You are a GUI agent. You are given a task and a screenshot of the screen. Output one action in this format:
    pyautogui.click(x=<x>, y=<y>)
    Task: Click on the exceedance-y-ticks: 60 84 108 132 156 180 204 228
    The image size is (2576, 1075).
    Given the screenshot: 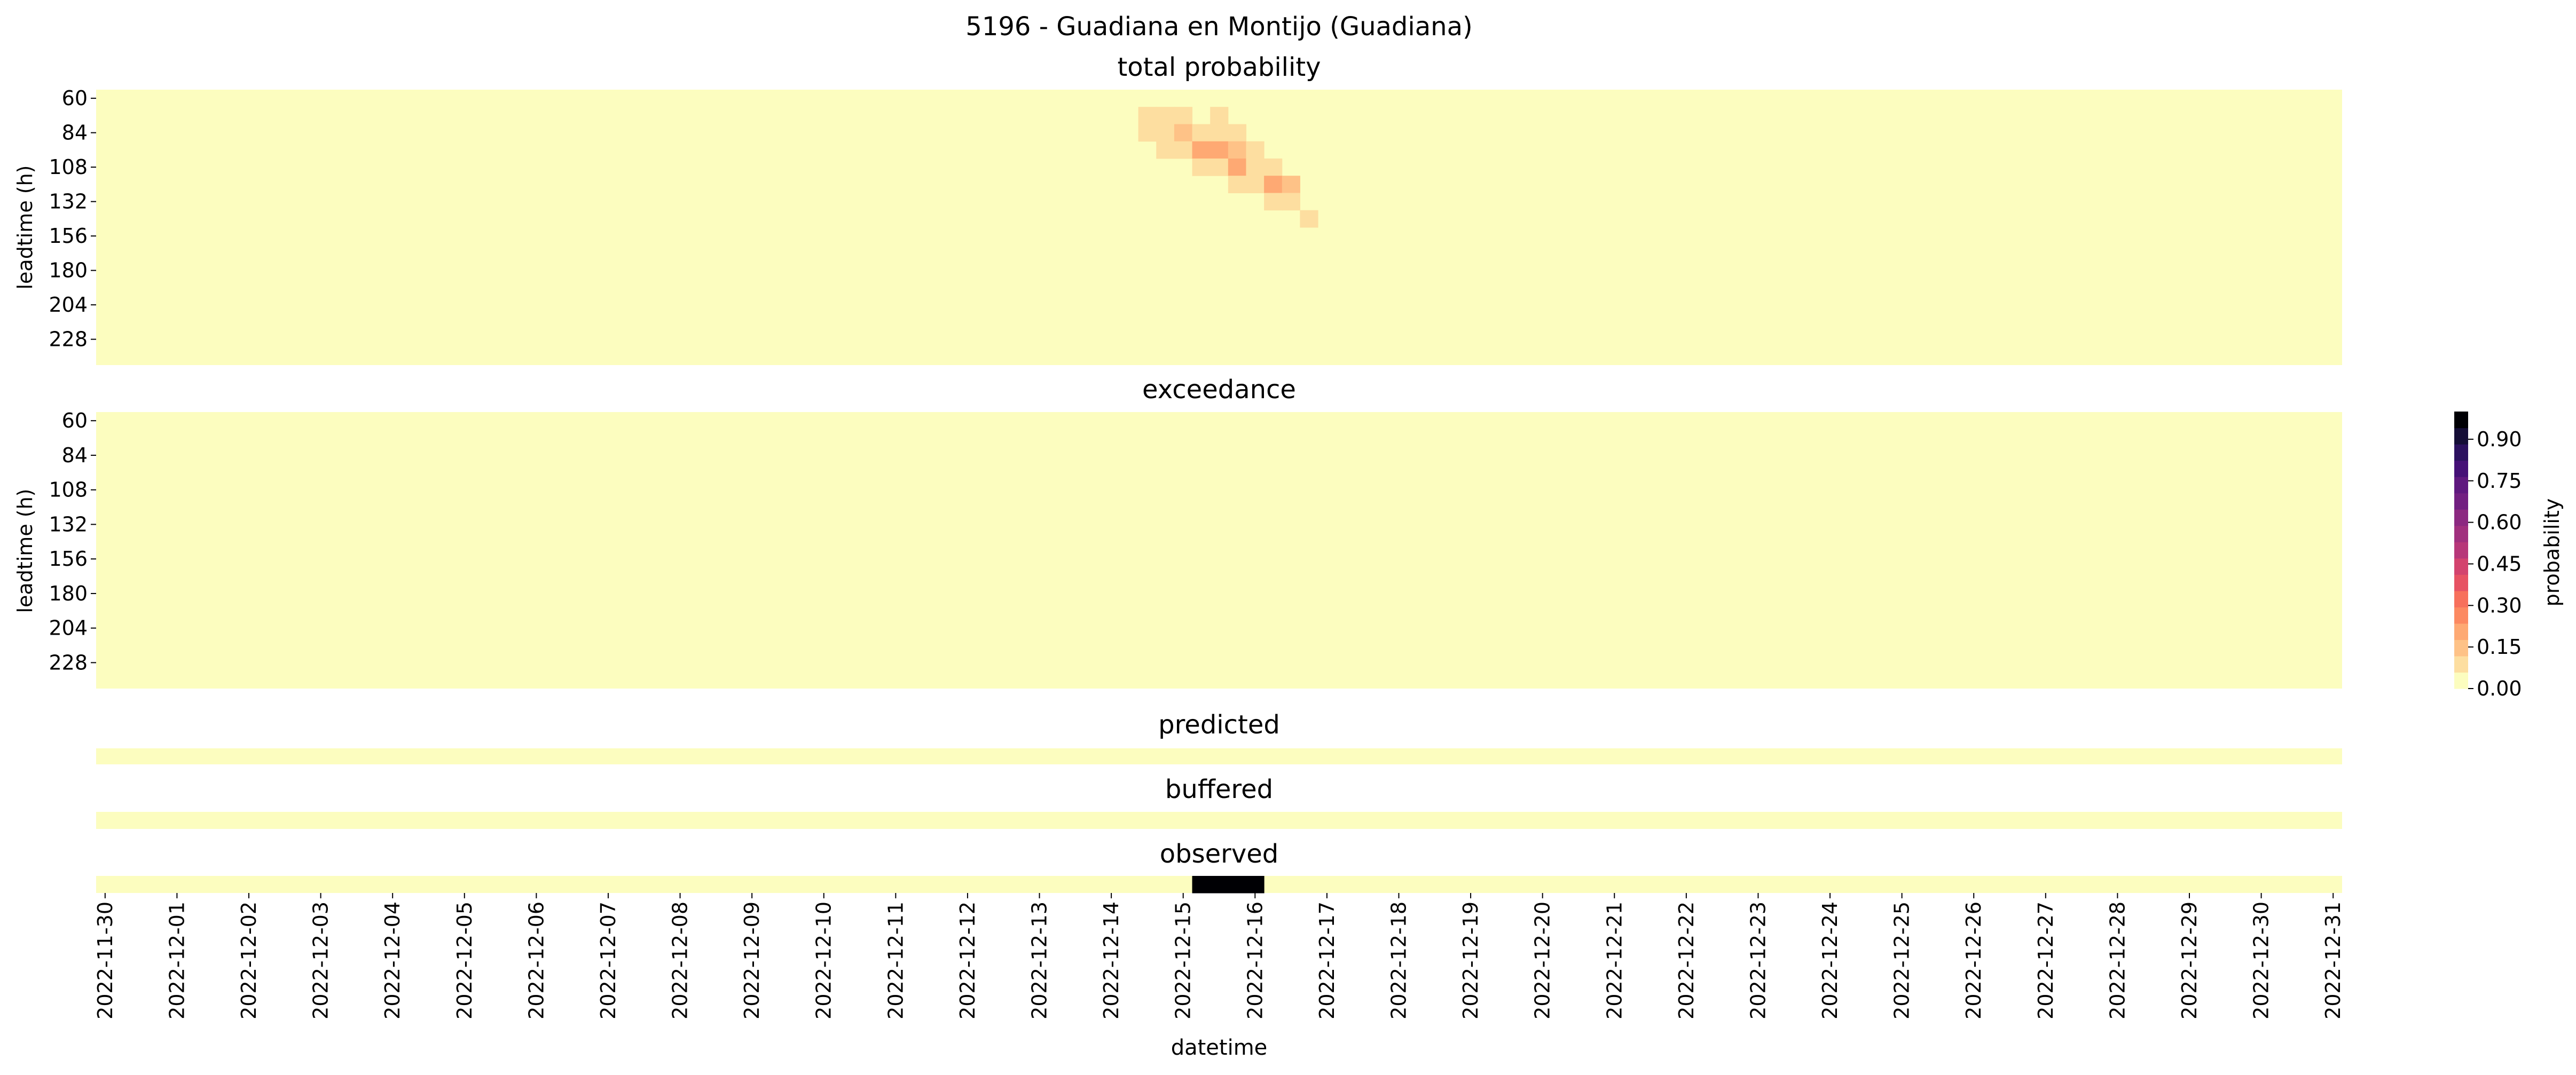 What is the action you would take?
    pyautogui.click(x=72, y=541)
    